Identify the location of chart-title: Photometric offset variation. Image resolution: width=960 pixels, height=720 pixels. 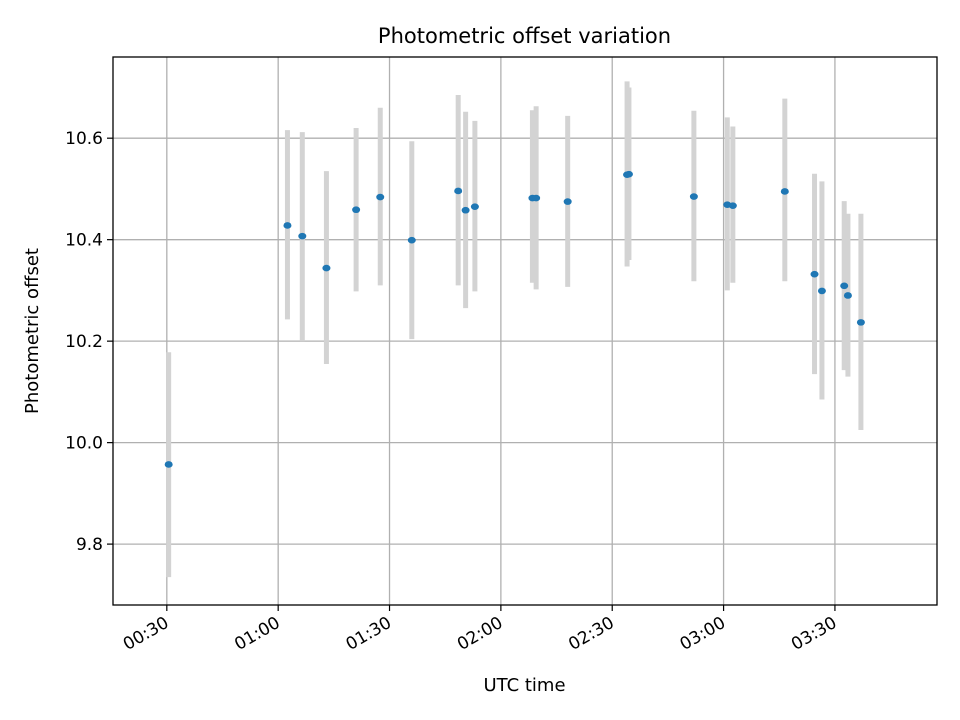
(524, 36).